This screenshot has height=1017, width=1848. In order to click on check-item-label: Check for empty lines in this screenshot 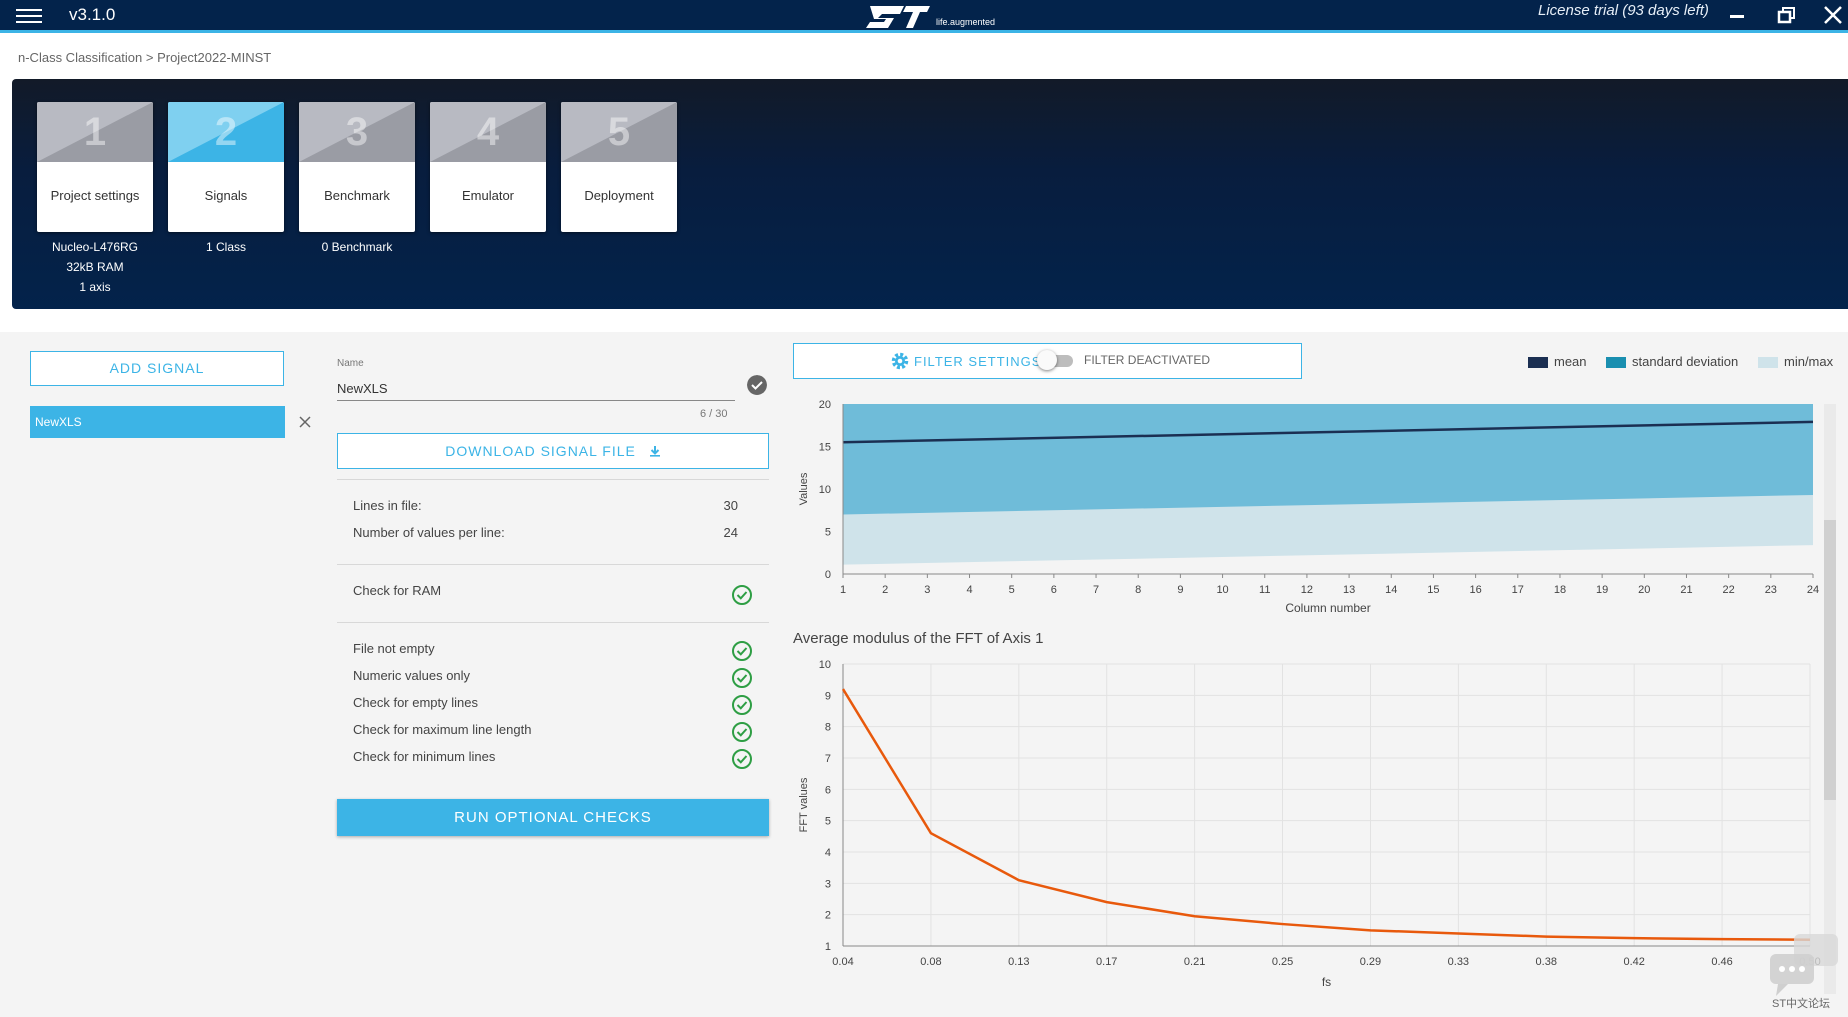, I will do `click(415, 702)`.